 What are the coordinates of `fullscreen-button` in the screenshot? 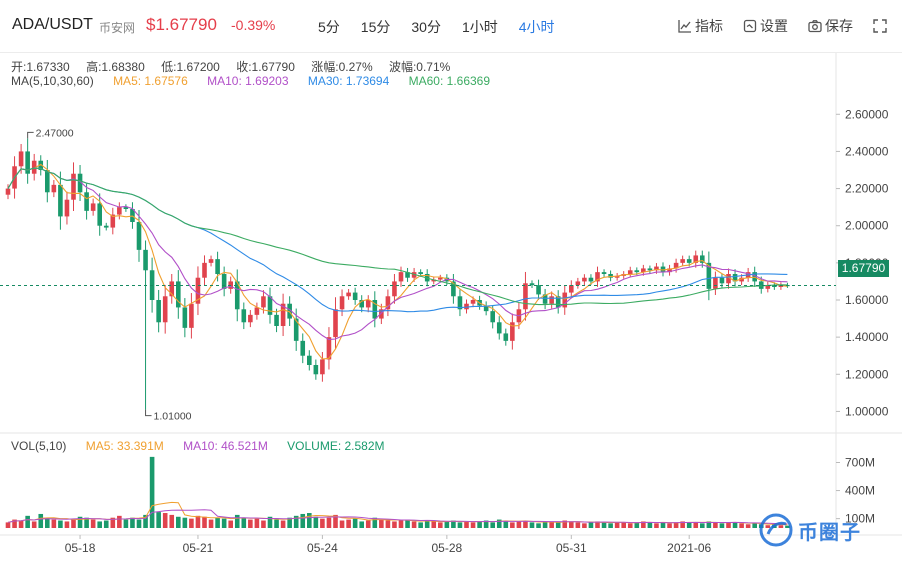 It's located at (881, 26).